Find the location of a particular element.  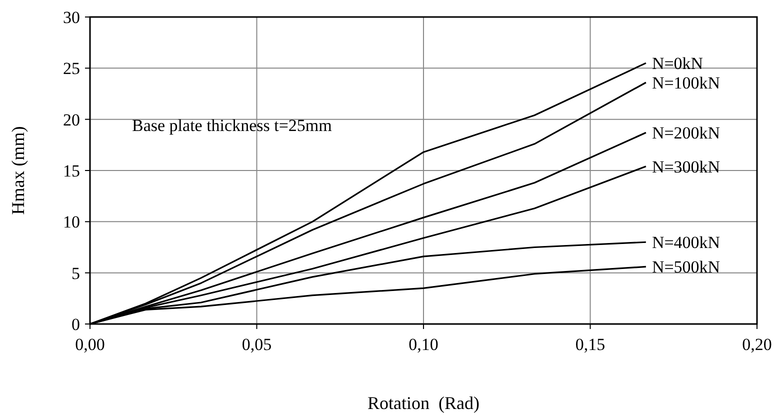

y-tick-label: 10 is located at coordinates (71, 222).